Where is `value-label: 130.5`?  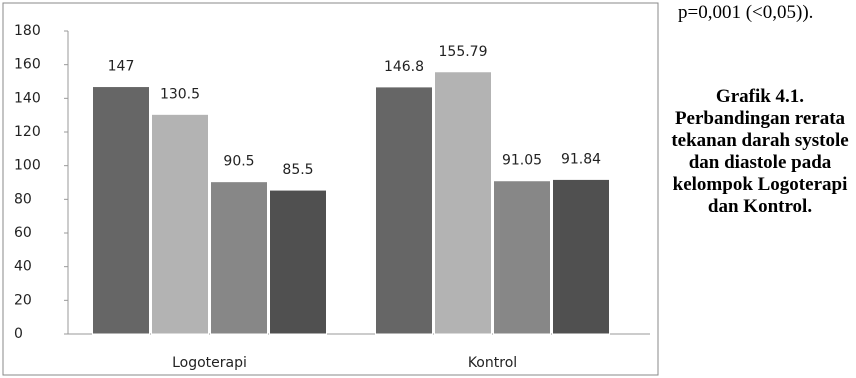 value-label: 130.5 is located at coordinates (180, 94).